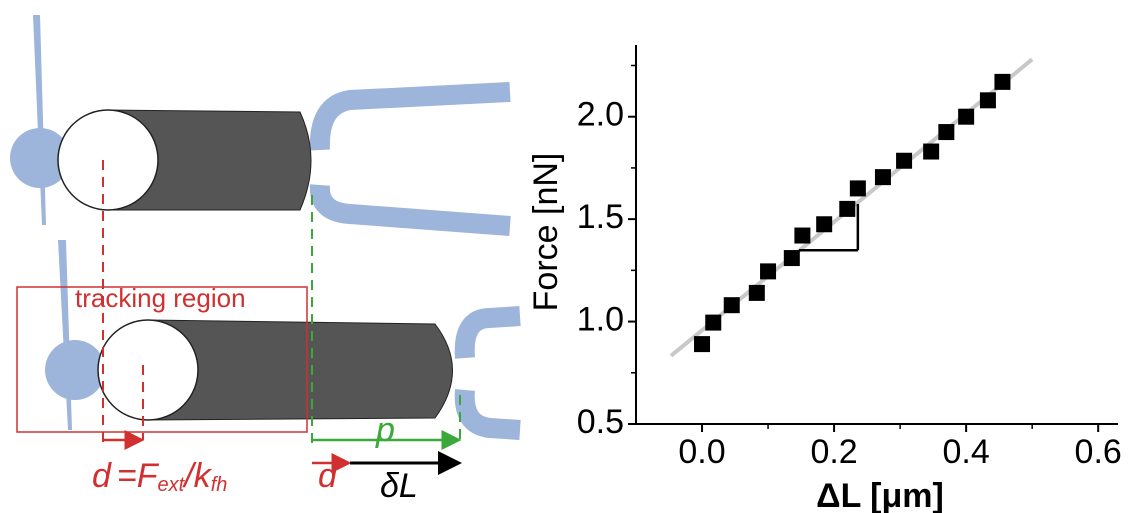 This screenshot has width=1133, height=513. I want to click on eq-part: =F, so click(138, 476).